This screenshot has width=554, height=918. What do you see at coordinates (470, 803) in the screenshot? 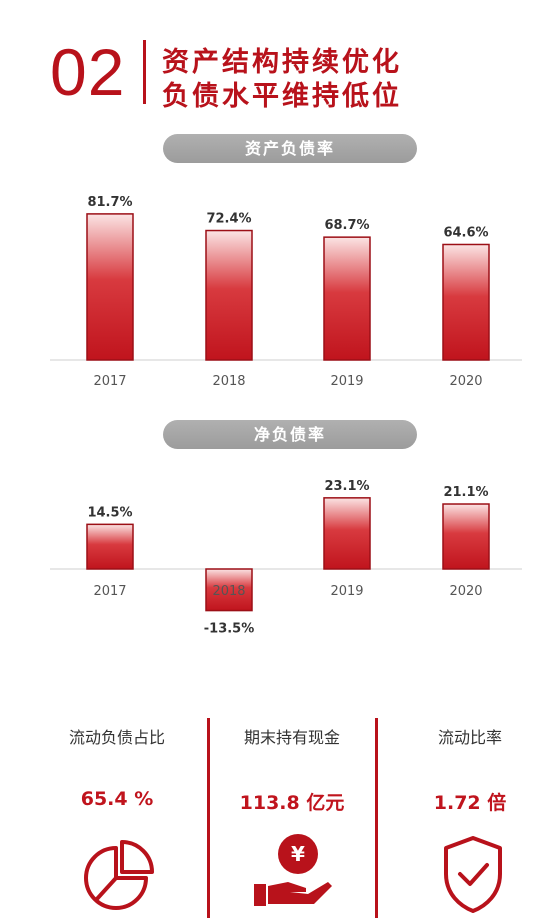
I see `stat-value-current-ratio: 1.72 倍` at bounding box center [470, 803].